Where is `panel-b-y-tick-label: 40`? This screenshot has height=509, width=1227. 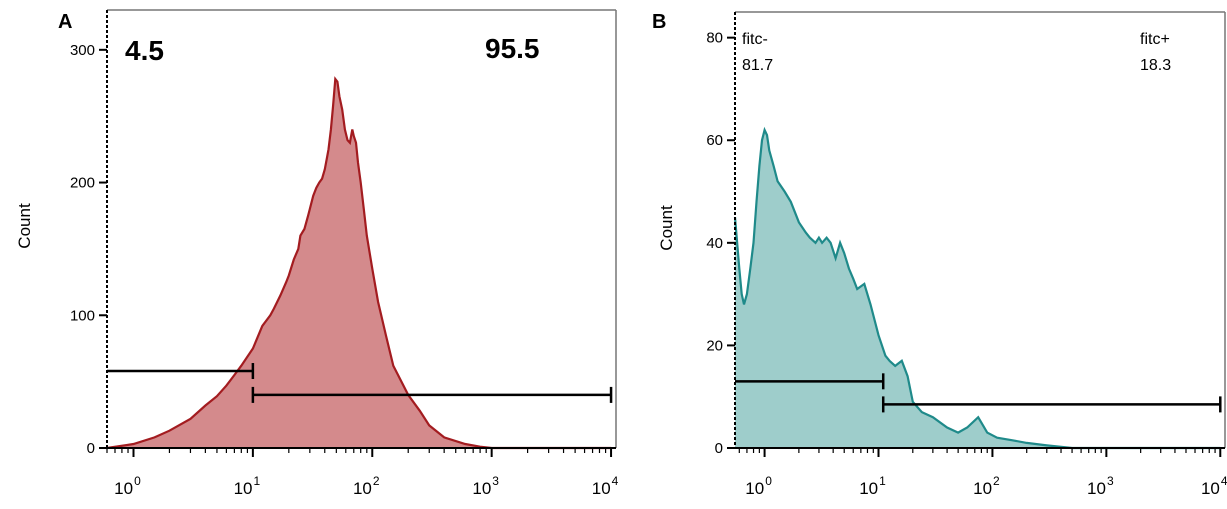
panel-b-y-tick-label: 40 is located at coordinates (714, 243).